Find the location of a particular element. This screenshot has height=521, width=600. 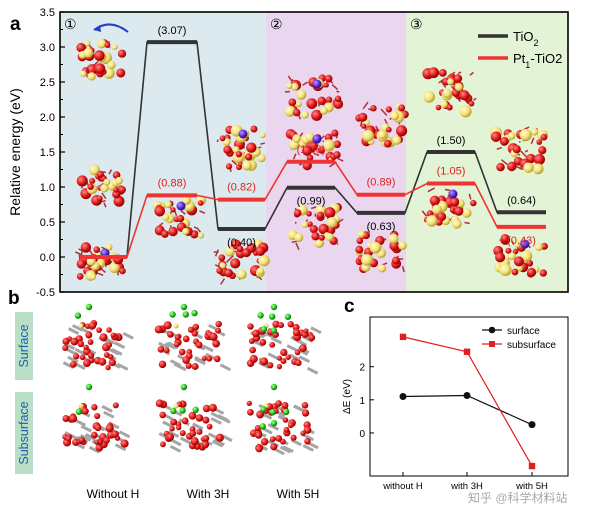

row-label: Surface is located at coordinates (24, 345).